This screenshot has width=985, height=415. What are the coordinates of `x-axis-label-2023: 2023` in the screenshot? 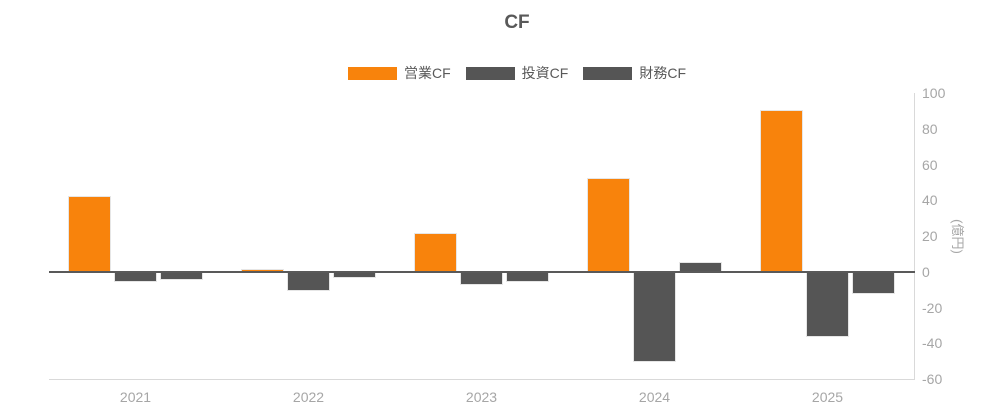 It's located at (481, 397).